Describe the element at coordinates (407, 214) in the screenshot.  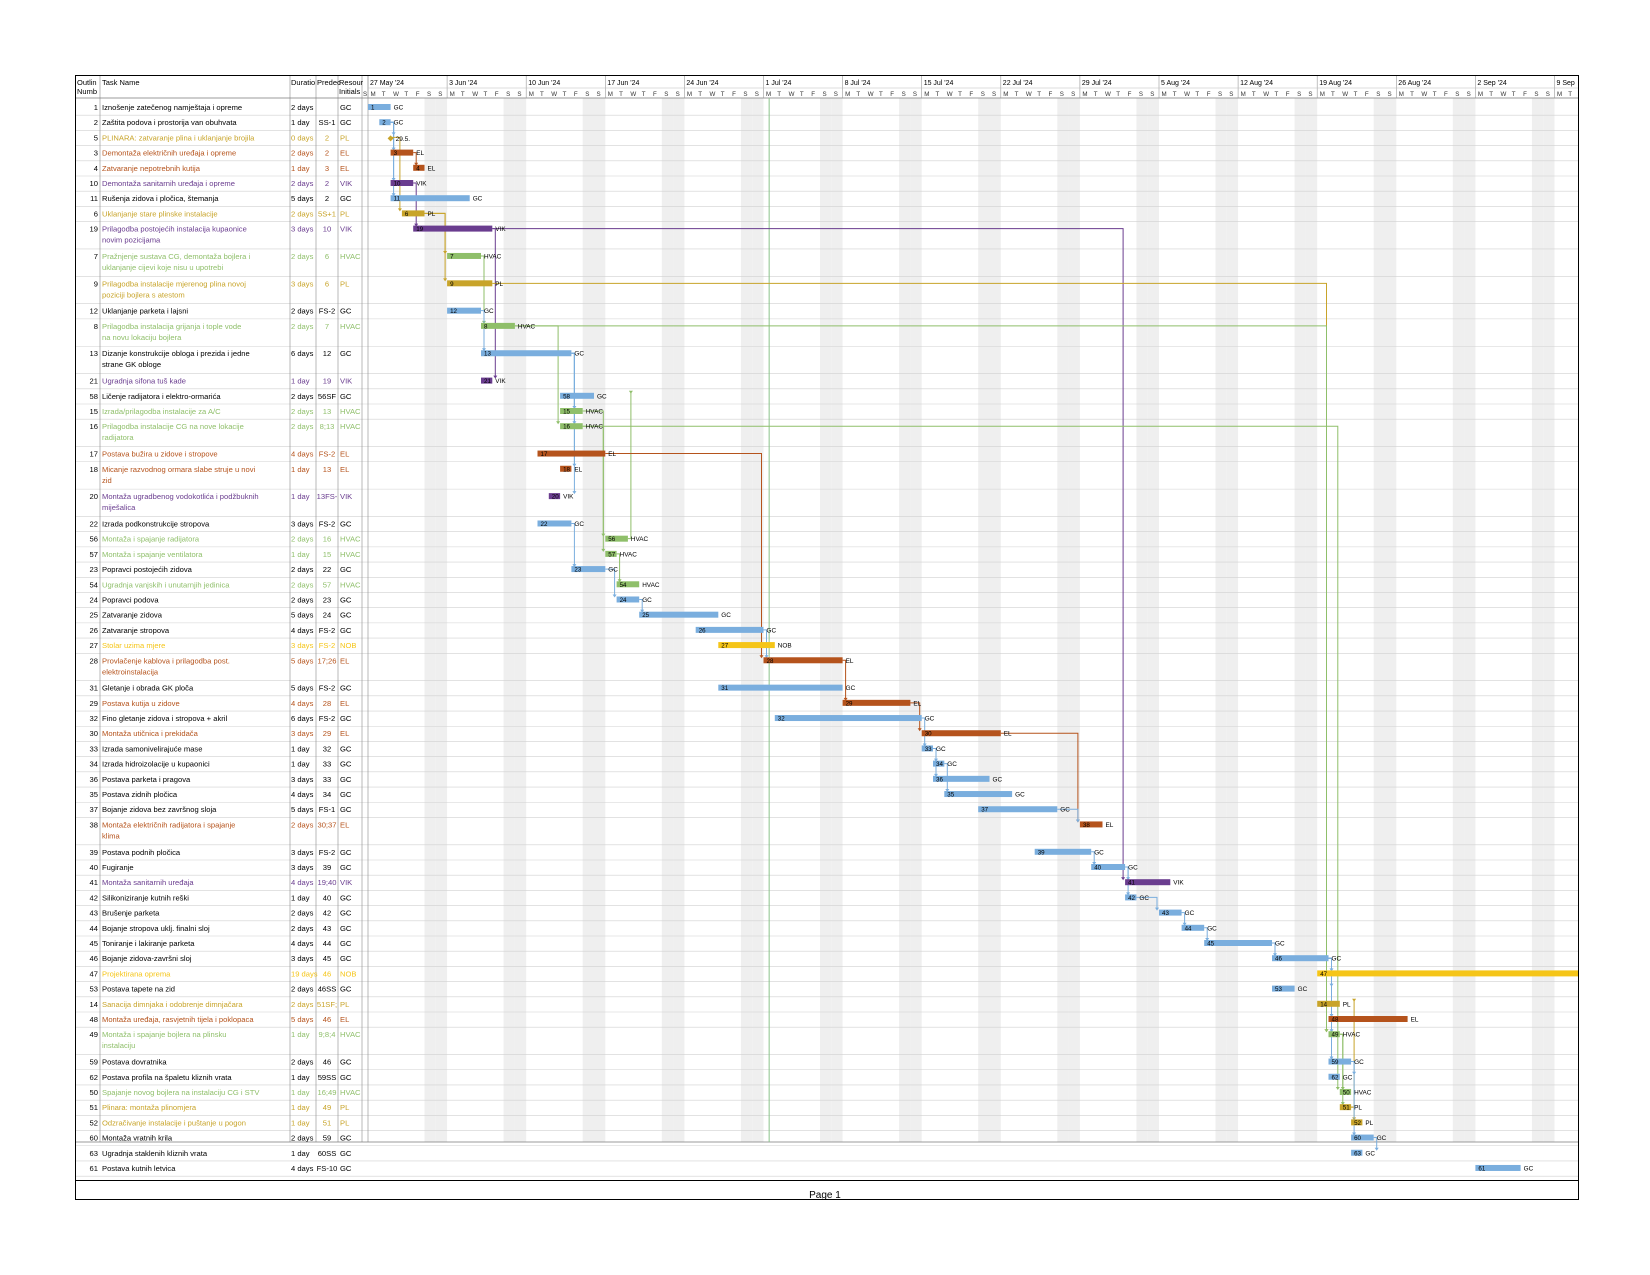
I see `bar-task-number: 6` at that location.